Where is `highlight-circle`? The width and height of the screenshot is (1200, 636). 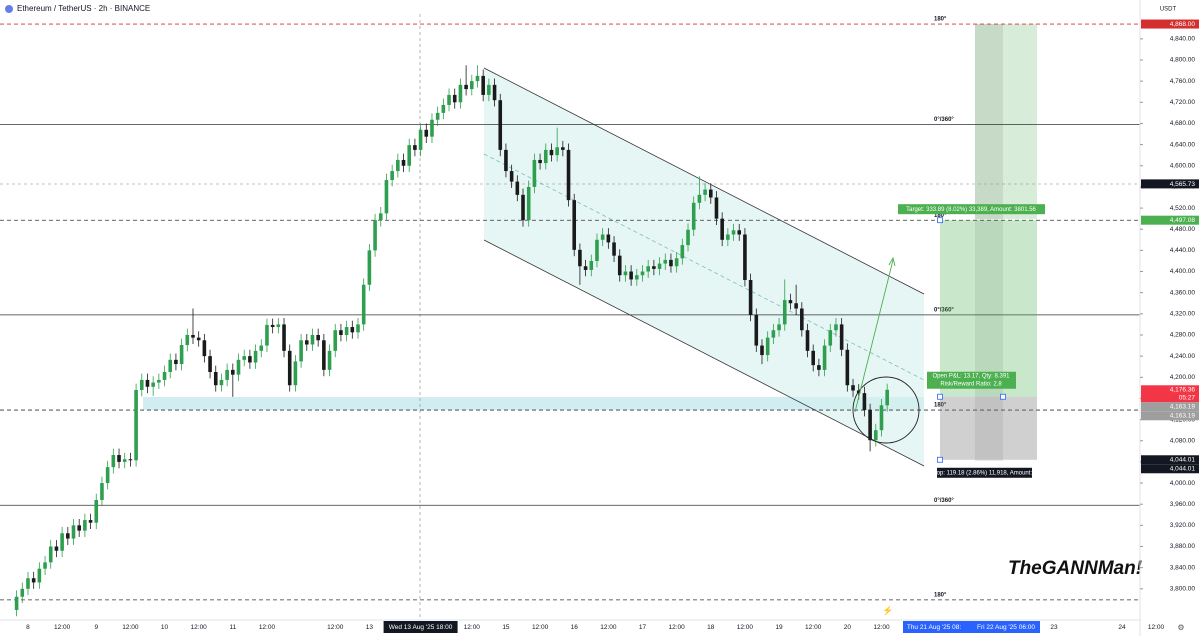 highlight-circle is located at coordinates (886, 410).